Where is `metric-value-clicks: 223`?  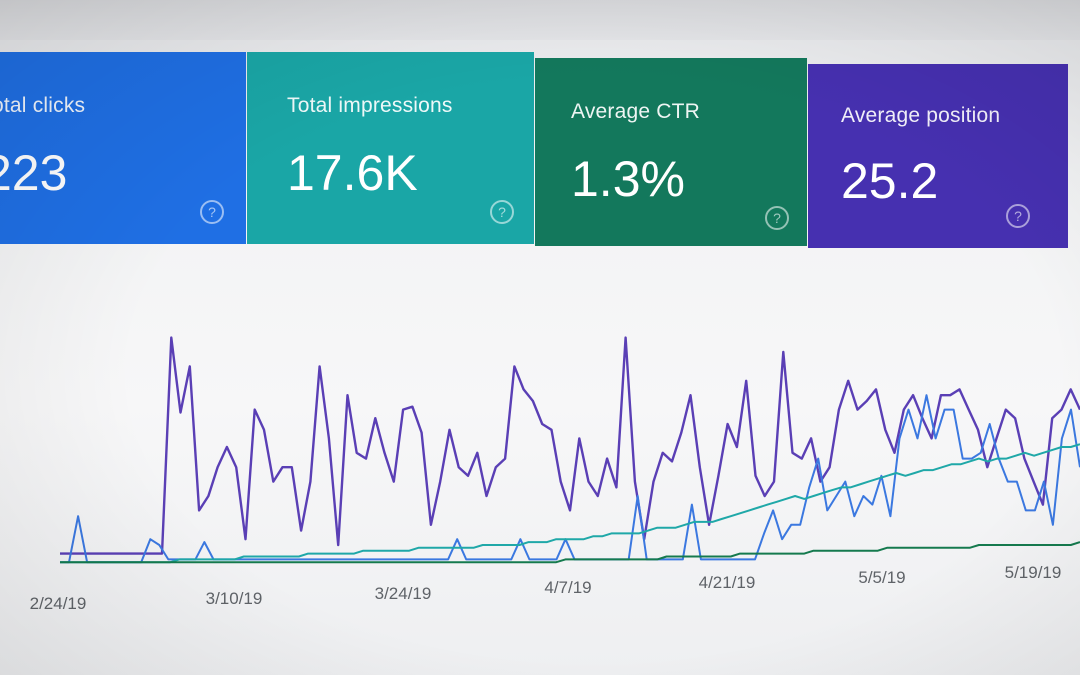 metric-value-clicks: 223 is located at coordinates (34, 173).